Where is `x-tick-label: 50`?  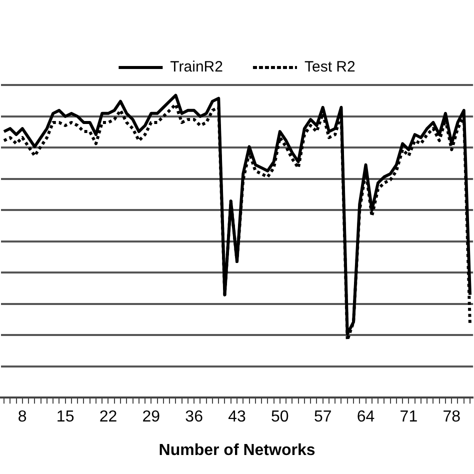
x-tick-label: 50 is located at coordinates (280, 417).